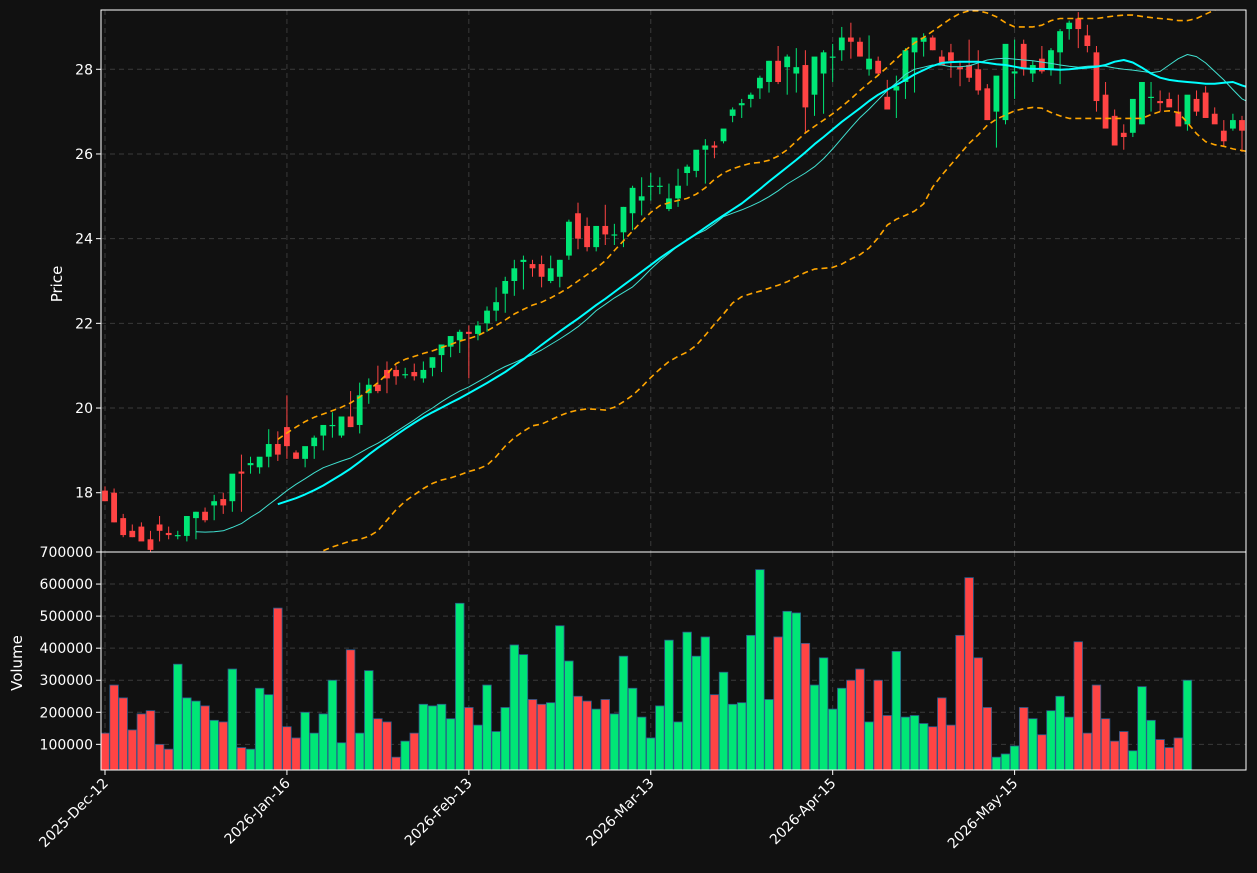 The image size is (1257, 873). I want to click on price-y-tick-label: 28, so click(84, 70).